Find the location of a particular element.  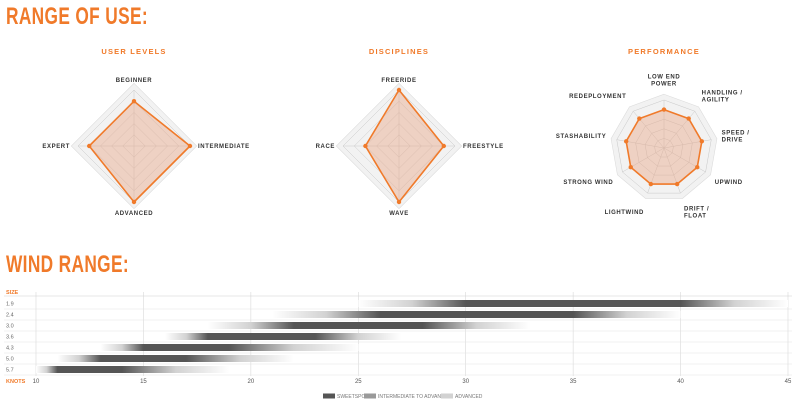

radar-label-wave: WAVE is located at coordinates (399, 214).